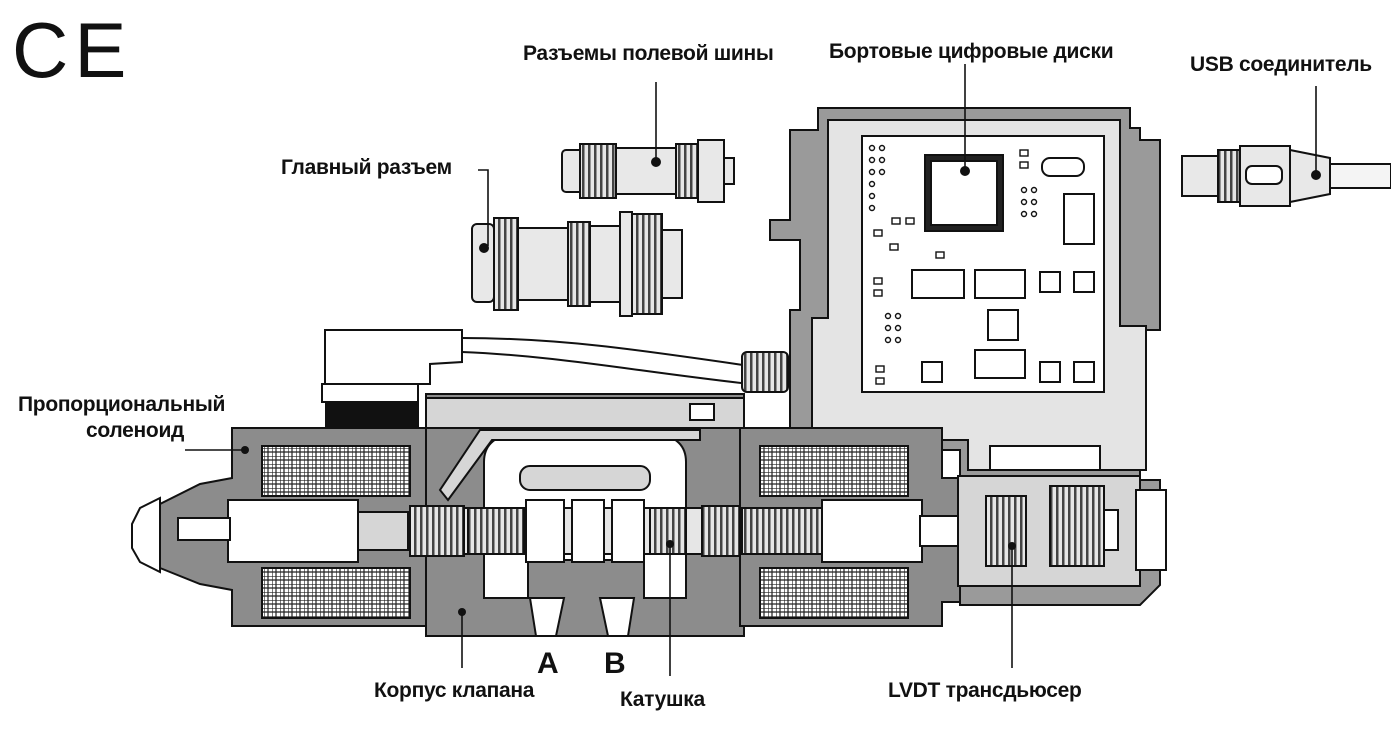  Describe the element at coordinates (628, 531) in the screenshot. I see `leader-dots` at that location.